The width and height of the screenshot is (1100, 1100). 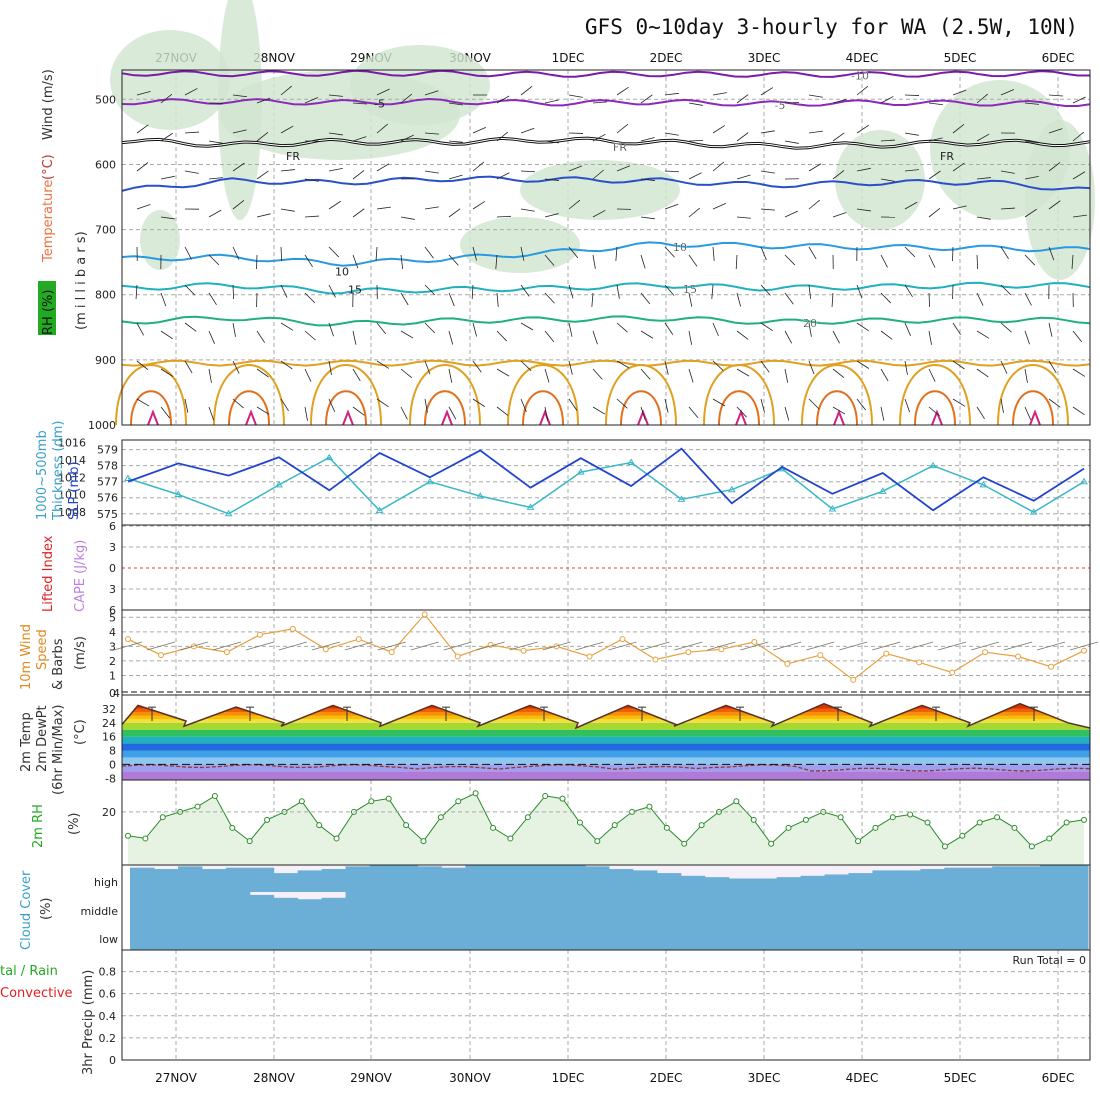 What do you see at coordinates (764, 58) in the screenshot?
I see `date-label-top: 3DEC` at bounding box center [764, 58].